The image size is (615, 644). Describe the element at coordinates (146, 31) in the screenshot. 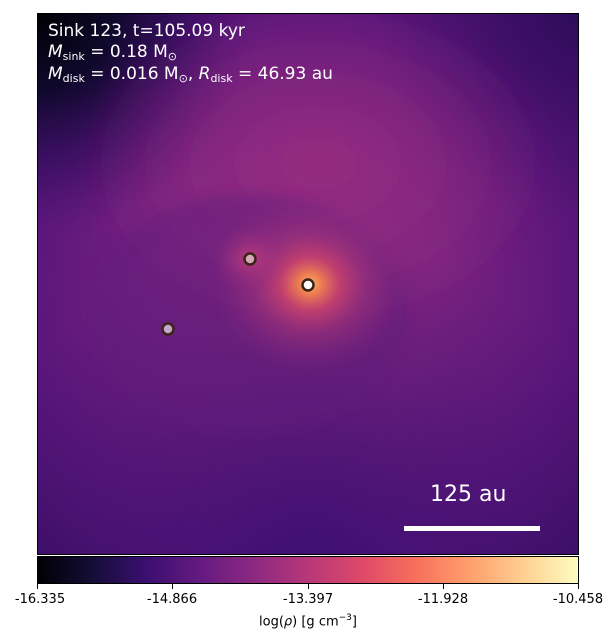

I see `sink-title: Sink 123, t=105.09 kyr` at that location.